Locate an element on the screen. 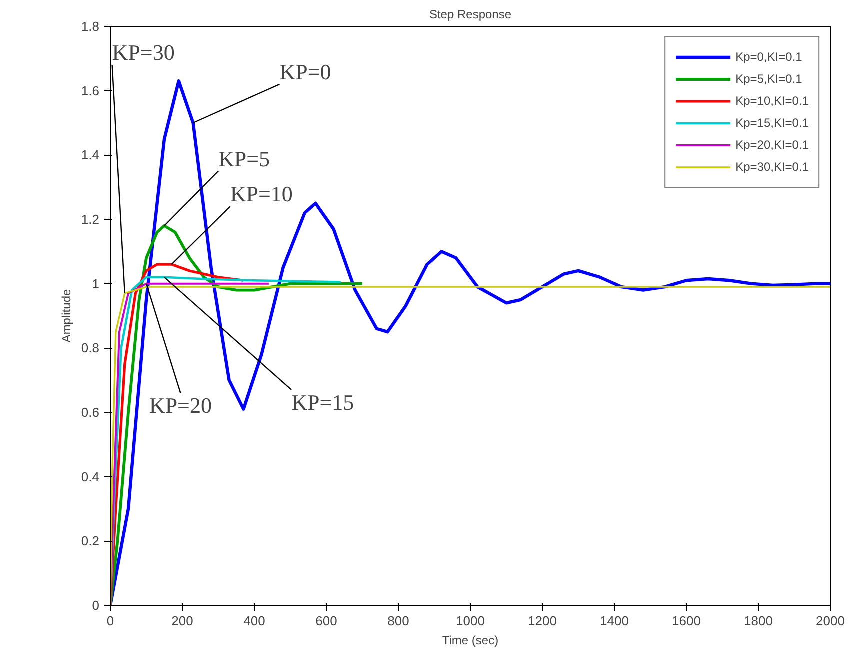 The height and width of the screenshot is (660, 864). y-tick-label: 1.2 is located at coordinates (90, 219).